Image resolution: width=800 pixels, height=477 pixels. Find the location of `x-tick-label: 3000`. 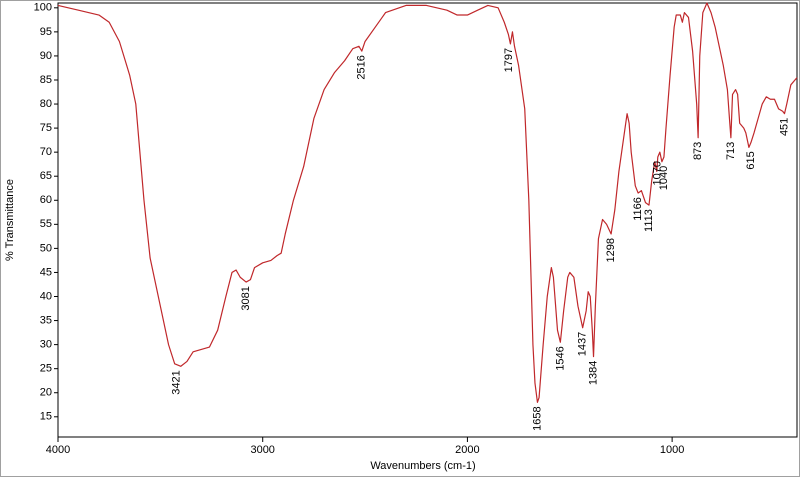

x-tick-label: 3000 is located at coordinates (262, 450).